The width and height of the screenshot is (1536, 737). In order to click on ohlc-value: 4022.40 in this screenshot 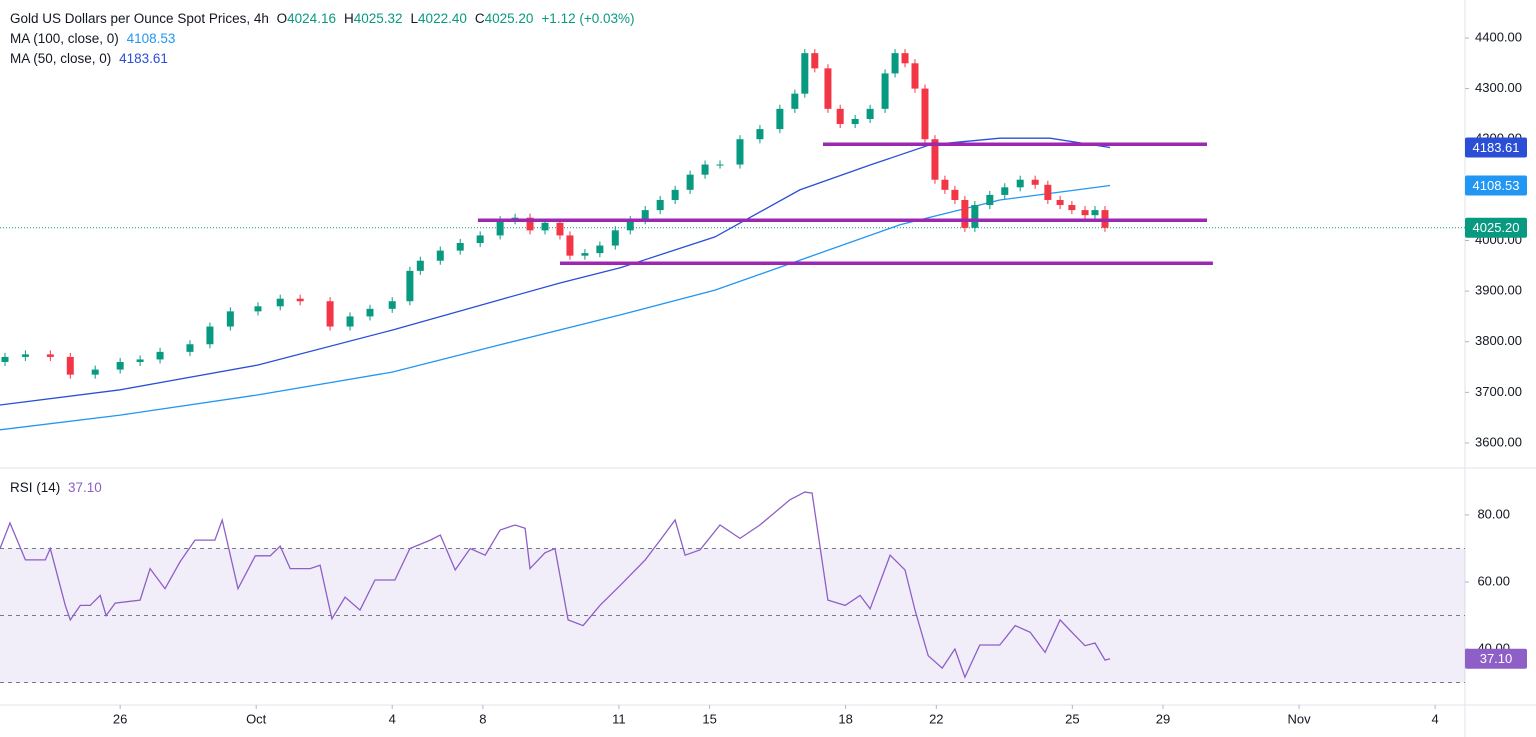, I will do `click(442, 18)`.